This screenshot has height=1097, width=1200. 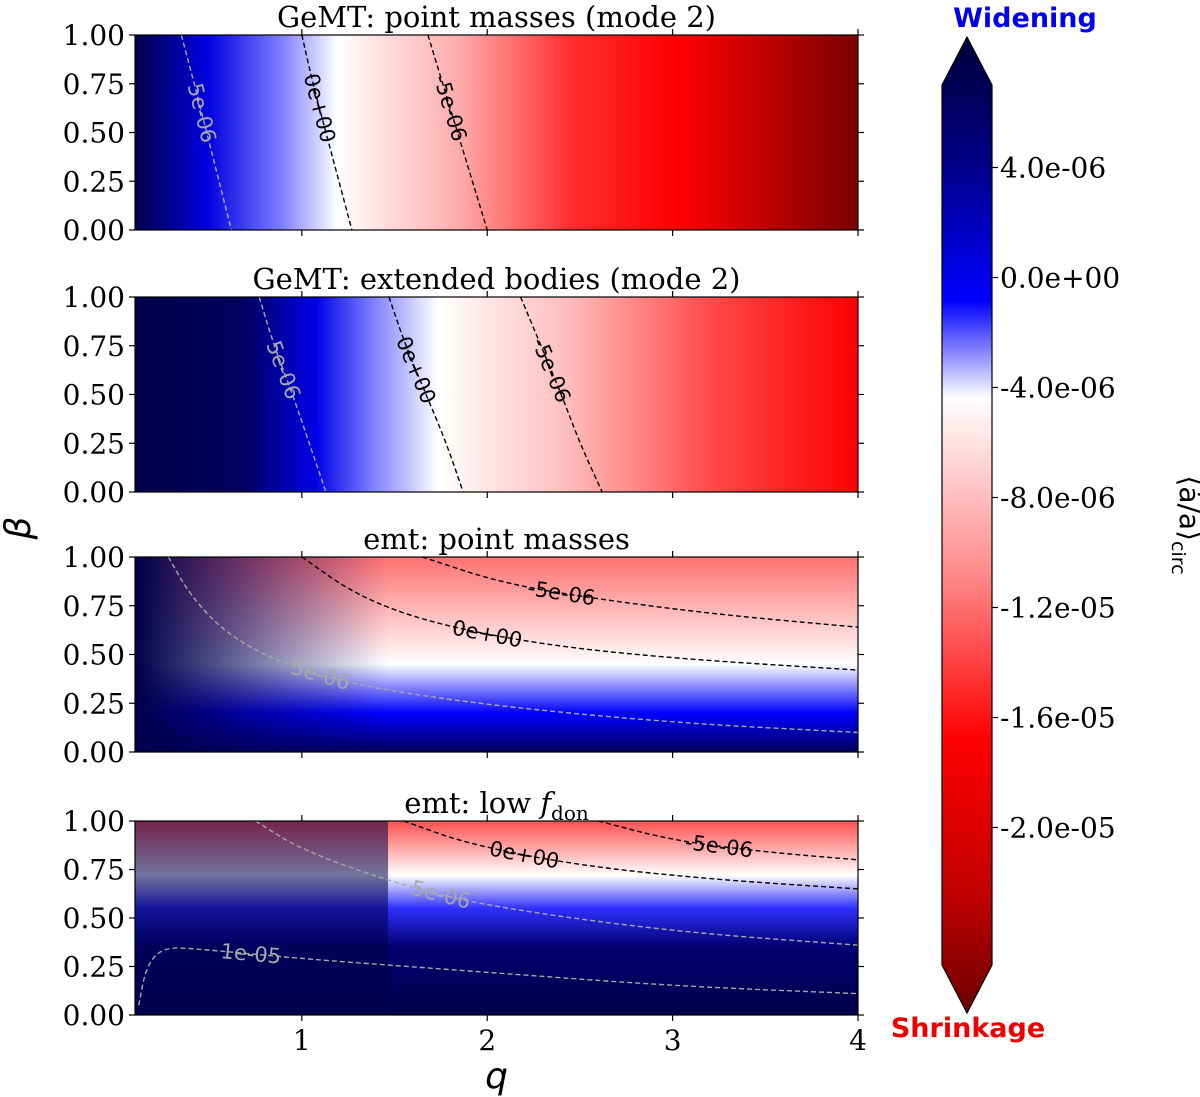 I want to click on y-axis-label: β, so click(x=19, y=529).